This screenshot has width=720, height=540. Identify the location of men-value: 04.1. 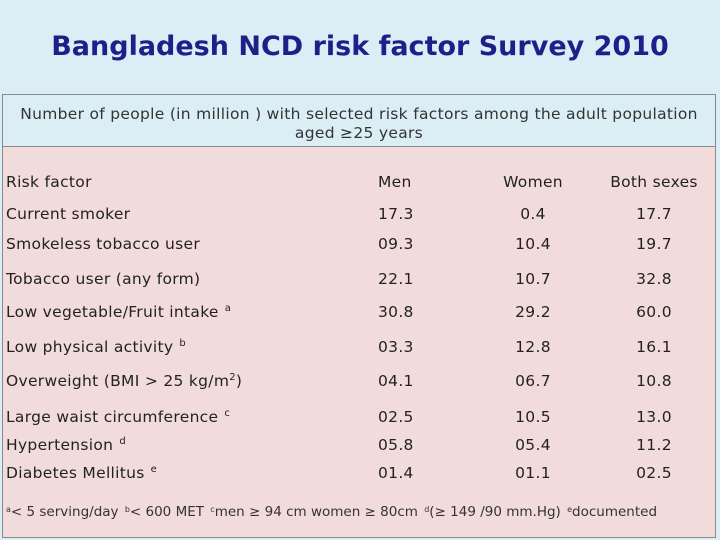
(396, 381).